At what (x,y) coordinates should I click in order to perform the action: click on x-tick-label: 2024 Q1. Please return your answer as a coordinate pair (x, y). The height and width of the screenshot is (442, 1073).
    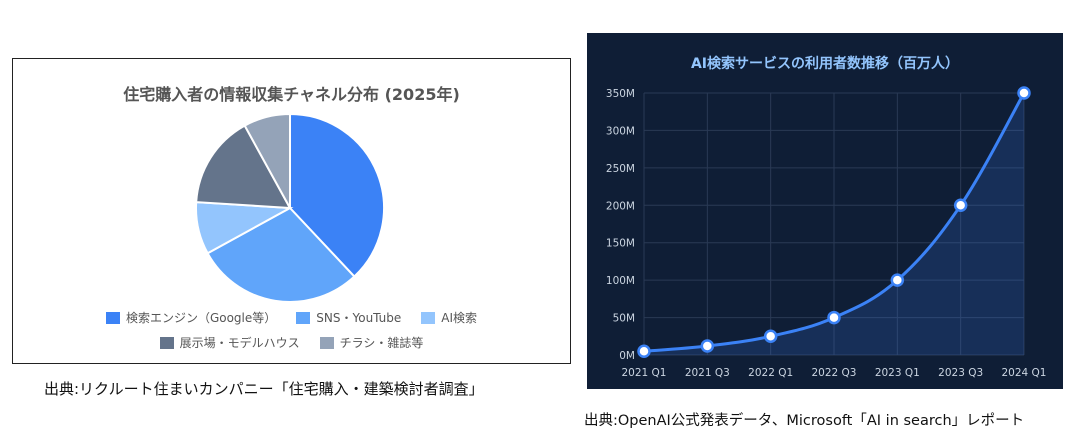
    Looking at the image, I should click on (1023, 373).